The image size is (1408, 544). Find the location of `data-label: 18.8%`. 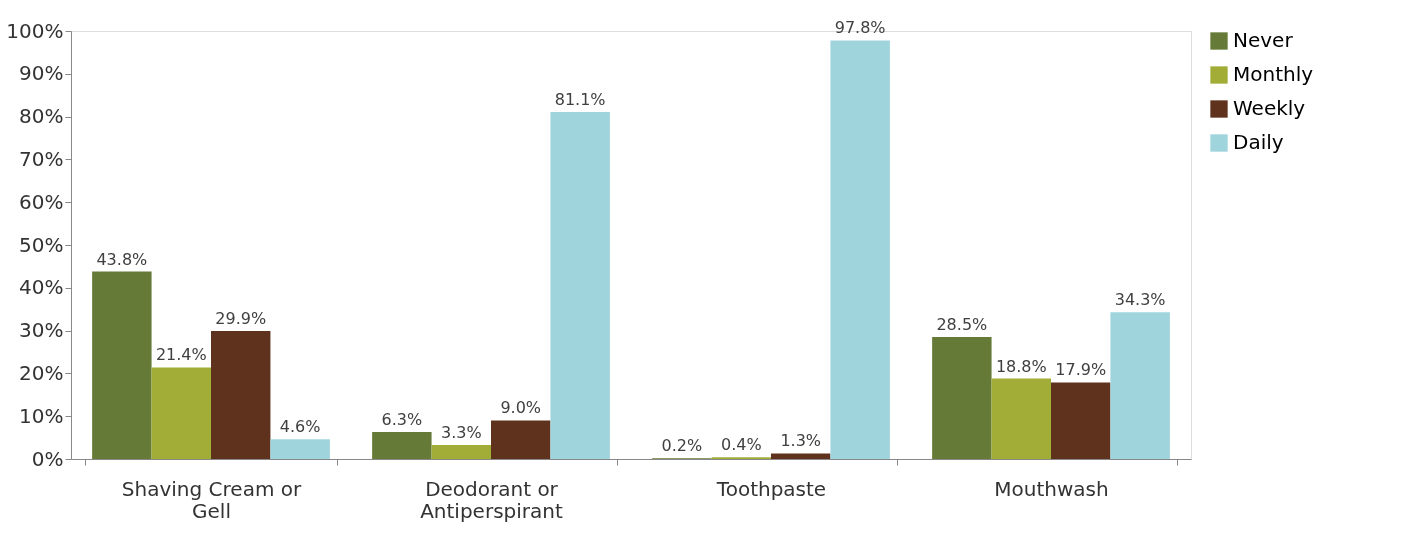

data-label: 18.8% is located at coordinates (1021, 366).